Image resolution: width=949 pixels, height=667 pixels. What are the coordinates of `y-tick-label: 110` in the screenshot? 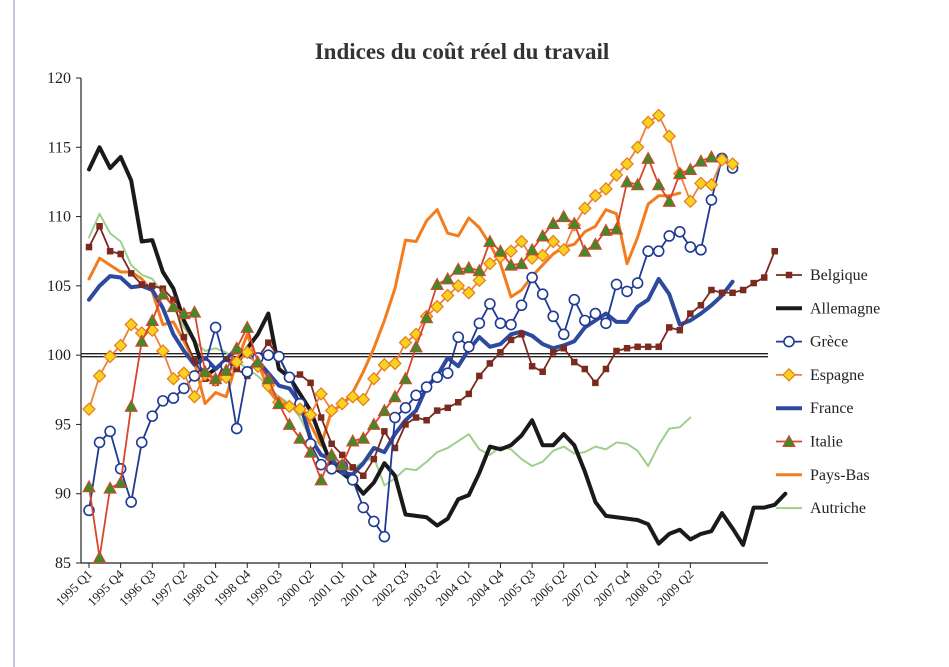 It's located at (59, 217).